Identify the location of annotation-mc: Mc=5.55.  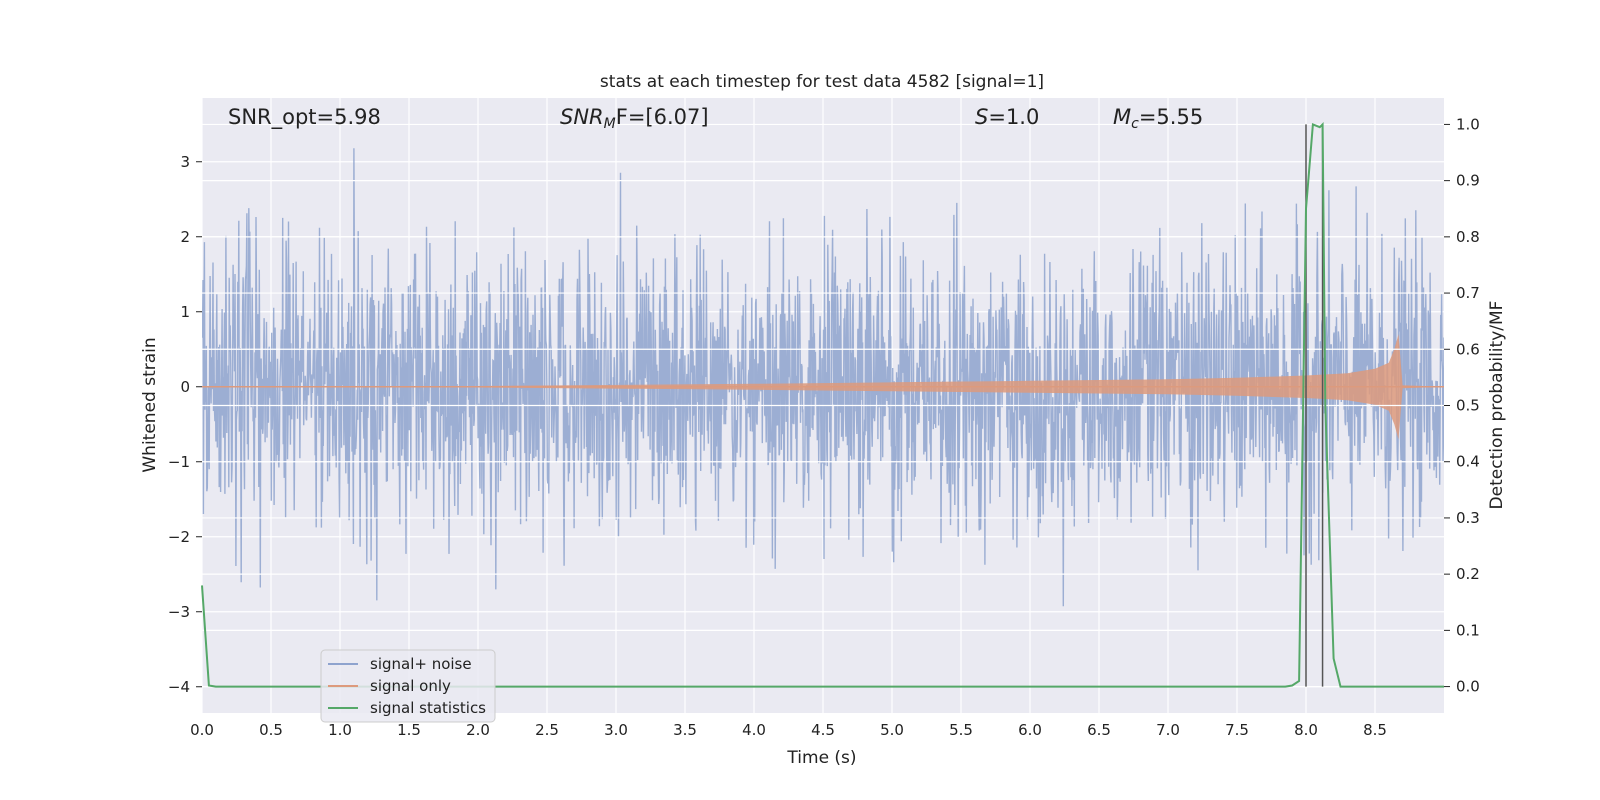
(1158, 118).